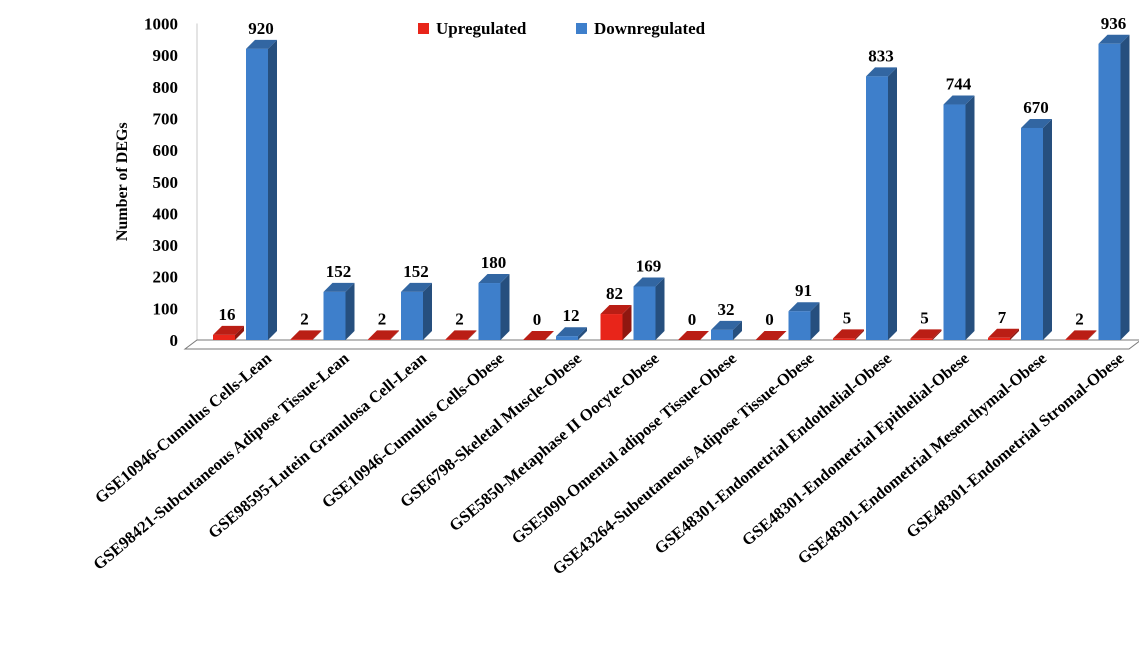  I want to click on data-label-downregulated: 91, so click(803, 290).